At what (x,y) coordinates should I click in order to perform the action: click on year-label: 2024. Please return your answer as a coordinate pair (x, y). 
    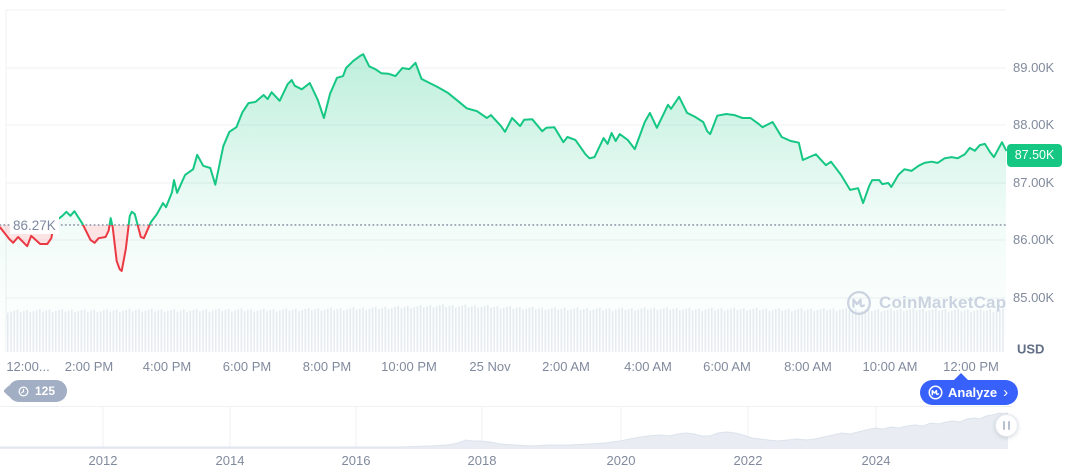
    Looking at the image, I should click on (876, 460).